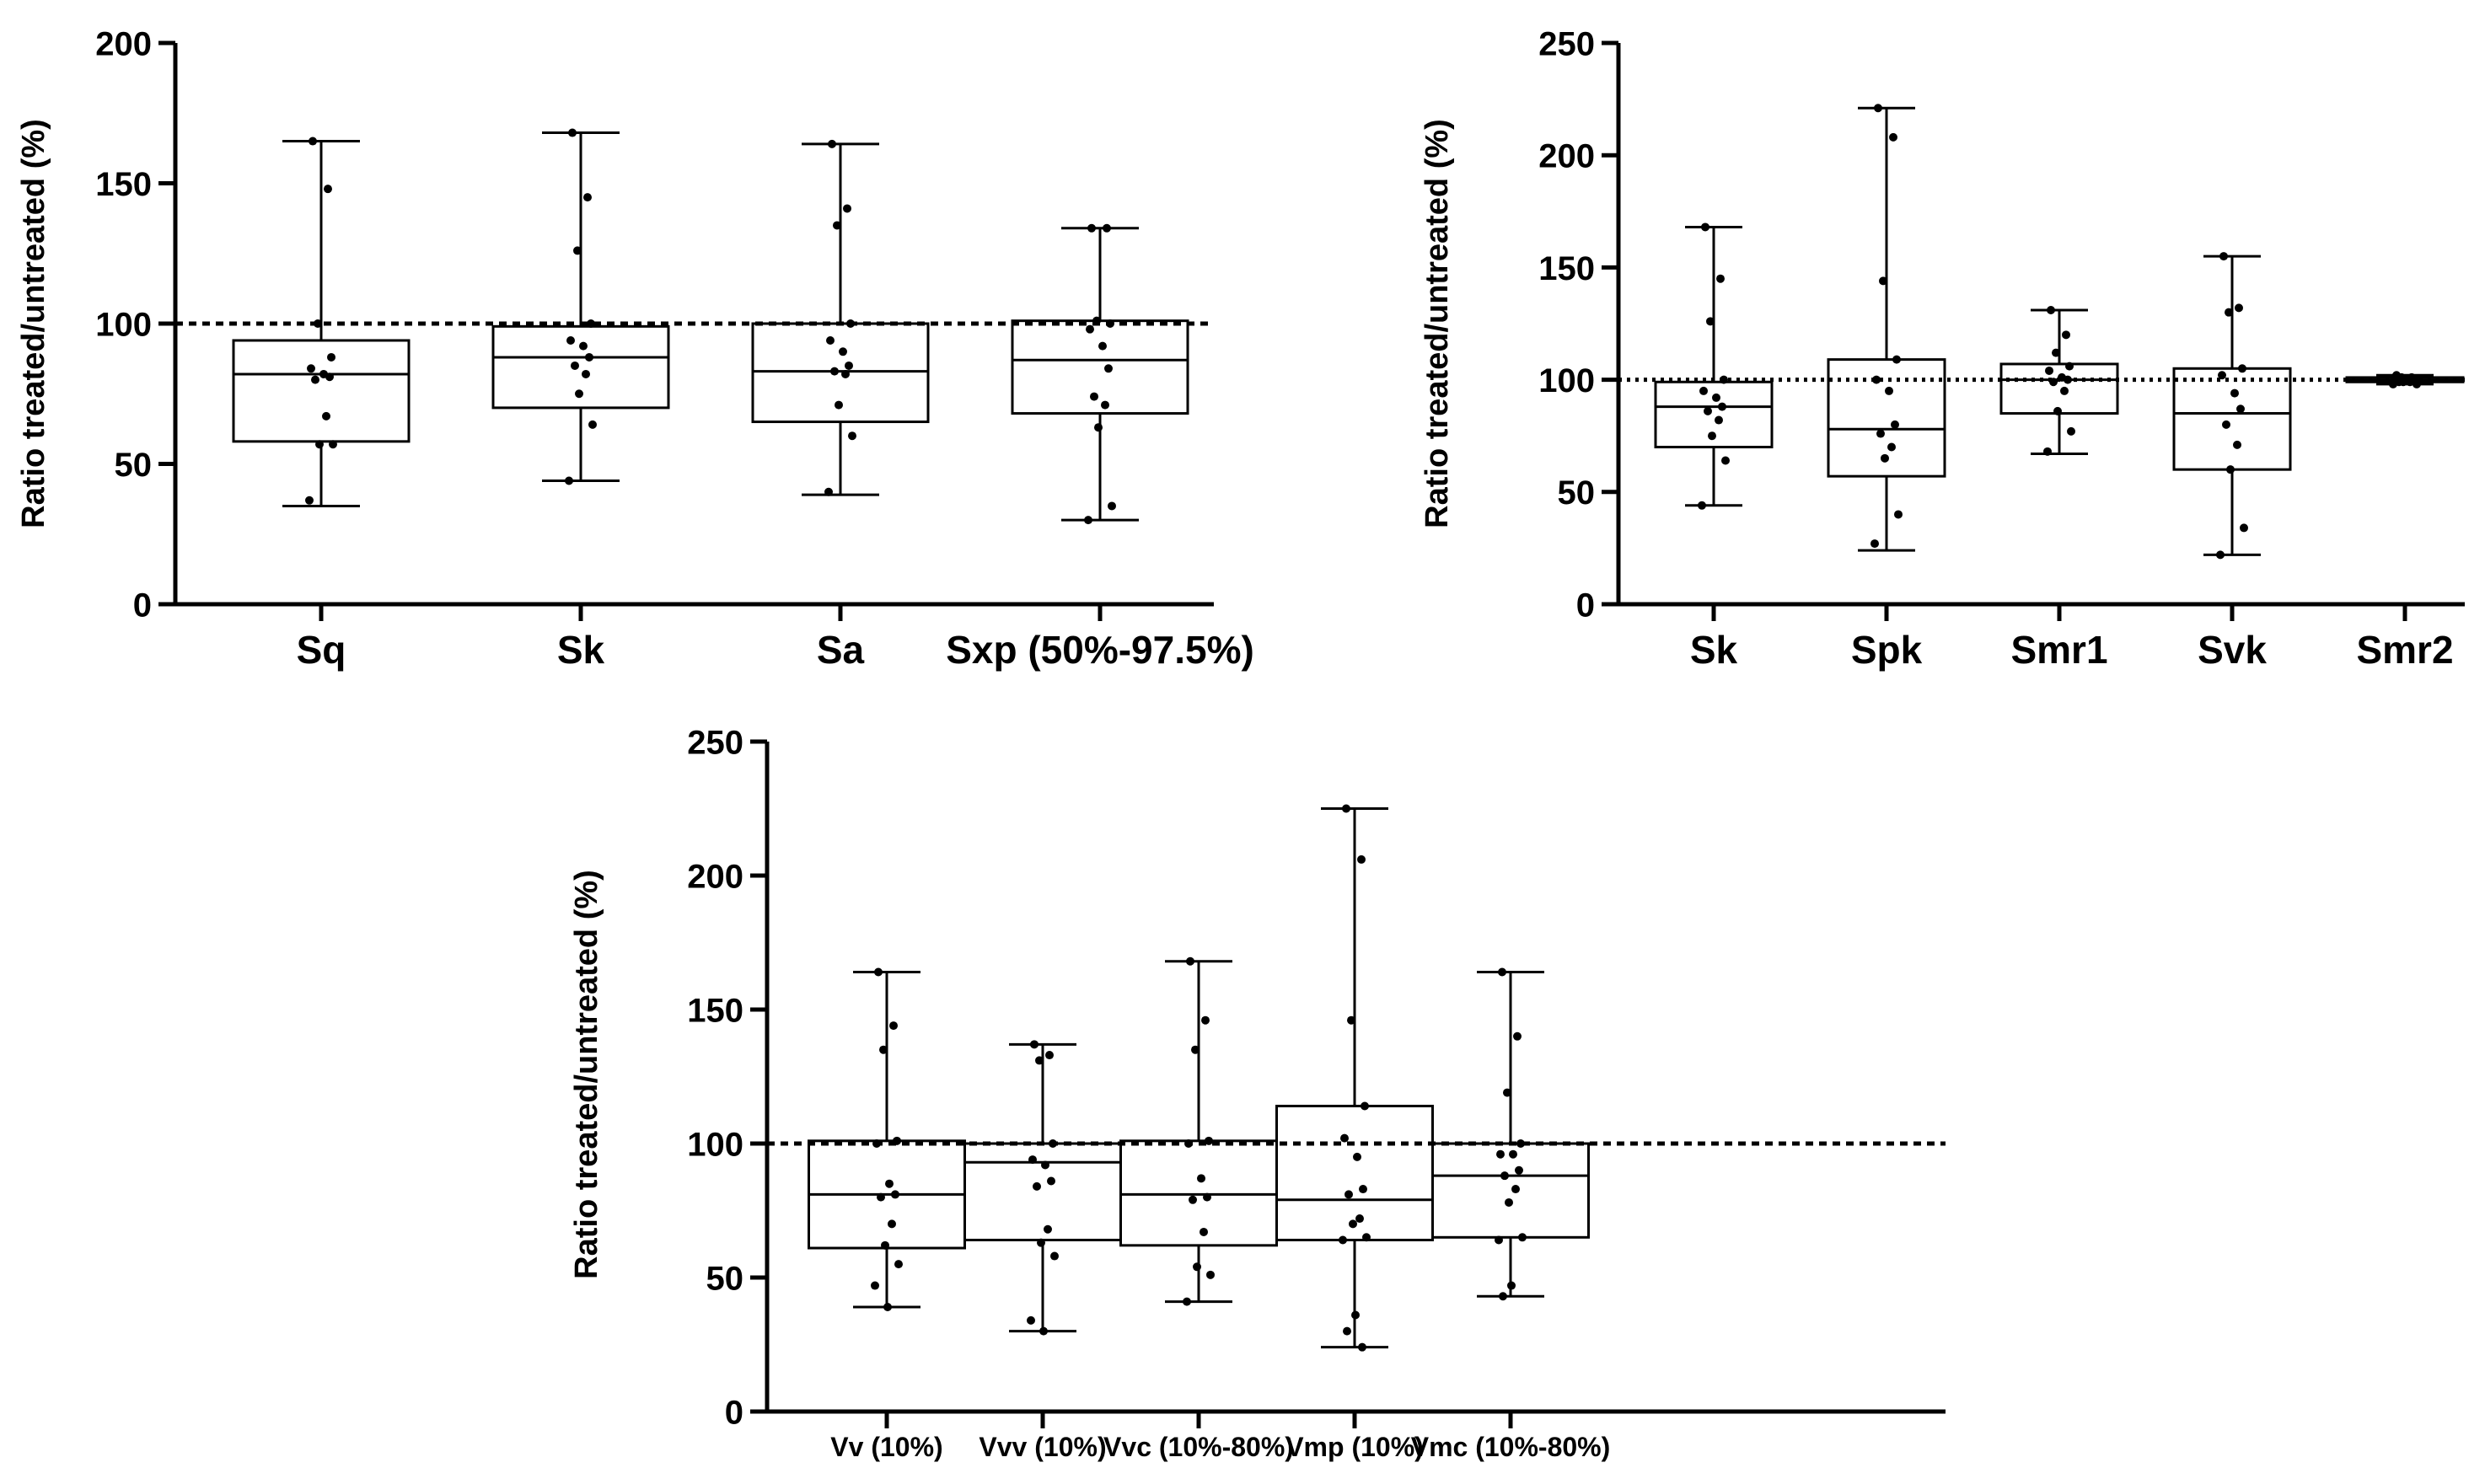 The width and height of the screenshot is (2485, 1484). Describe the element at coordinates (1887, 650) in the screenshot. I see `x-category-label: Spk` at that location.